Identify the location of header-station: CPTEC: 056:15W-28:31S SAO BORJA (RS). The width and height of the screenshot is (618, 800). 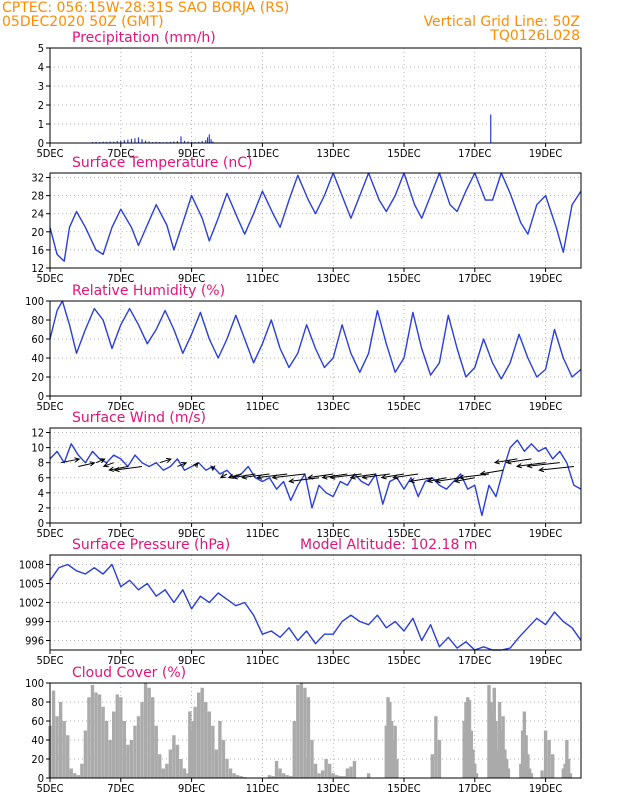
(145, 8).